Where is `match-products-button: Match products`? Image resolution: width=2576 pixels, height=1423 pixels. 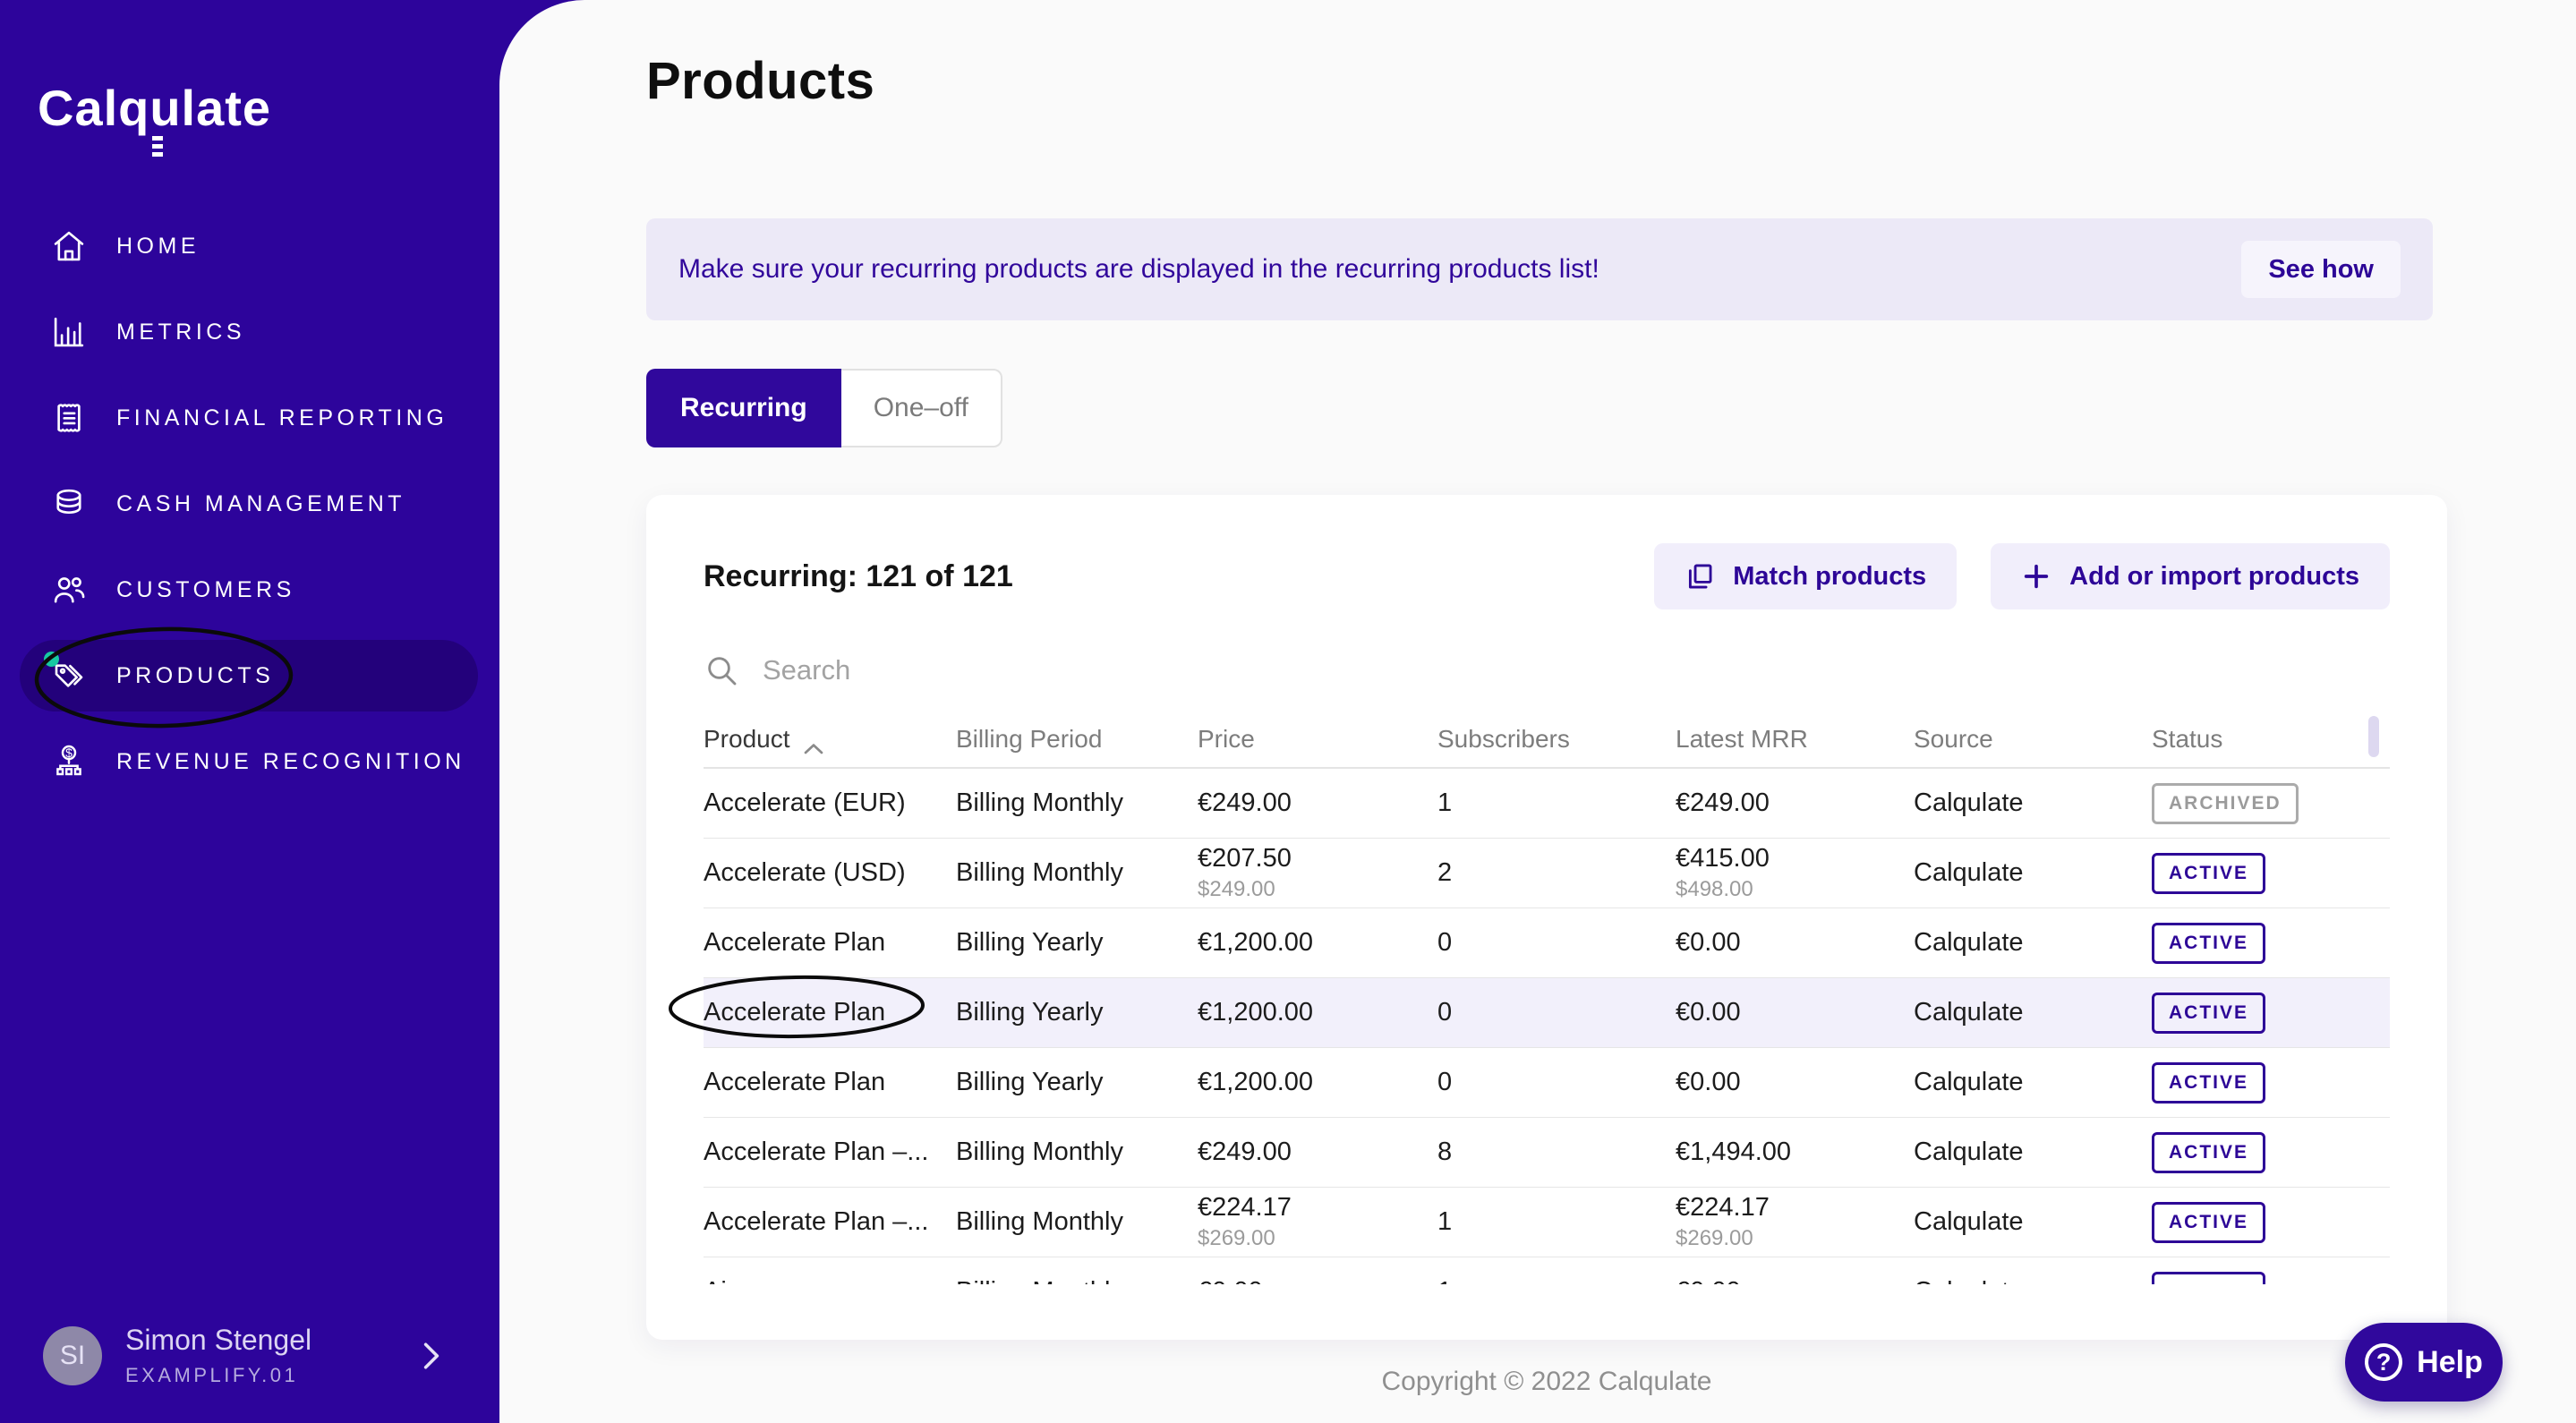 match-products-button: Match products is located at coordinates (1806, 576).